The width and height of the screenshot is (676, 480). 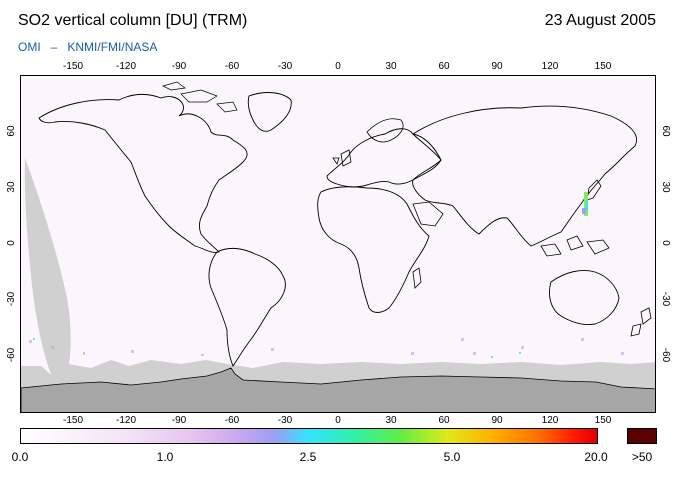 What do you see at coordinates (444, 420) in the screenshot?
I see `lon-tick-bottom: 60` at bounding box center [444, 420].